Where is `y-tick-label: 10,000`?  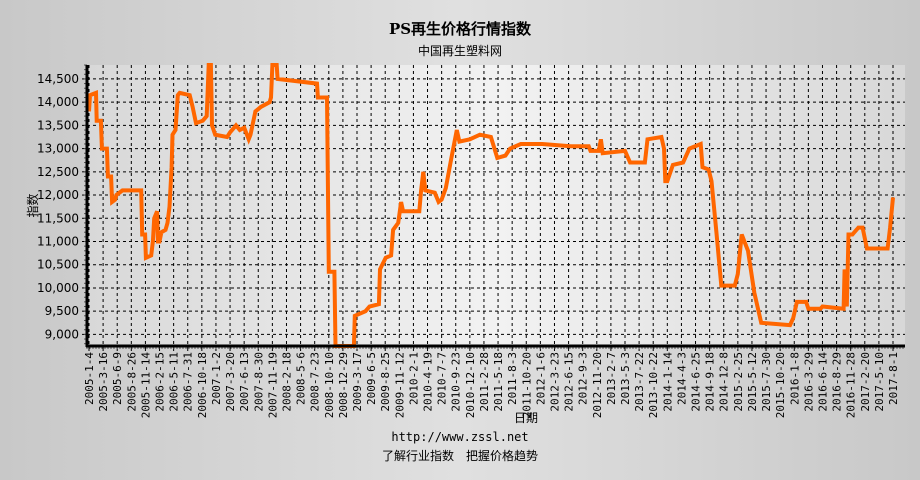
y-tick-label: 10,000 is located at coordinates (58, 288).